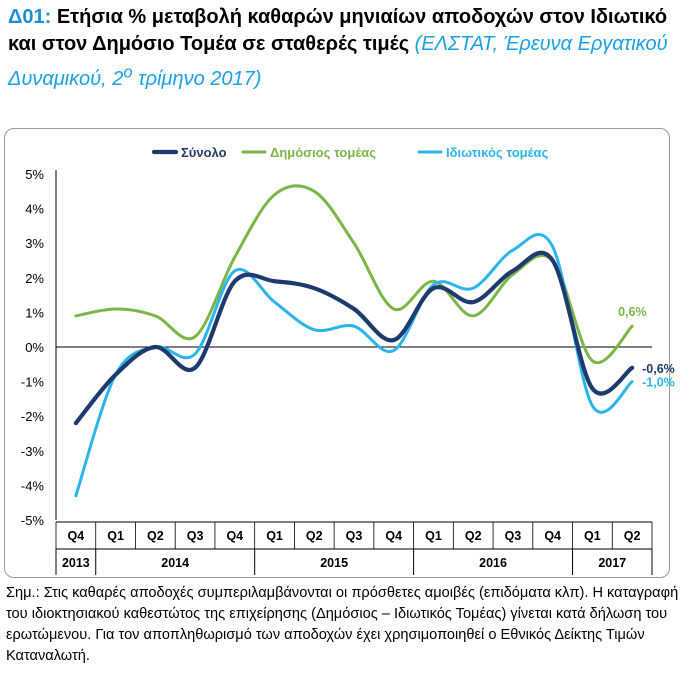 The width and height of the screenshot is (700, 676). Describe the element at coordinates (33, 382) in the screenshot. I see `y-tick-label: -1%` at that location.